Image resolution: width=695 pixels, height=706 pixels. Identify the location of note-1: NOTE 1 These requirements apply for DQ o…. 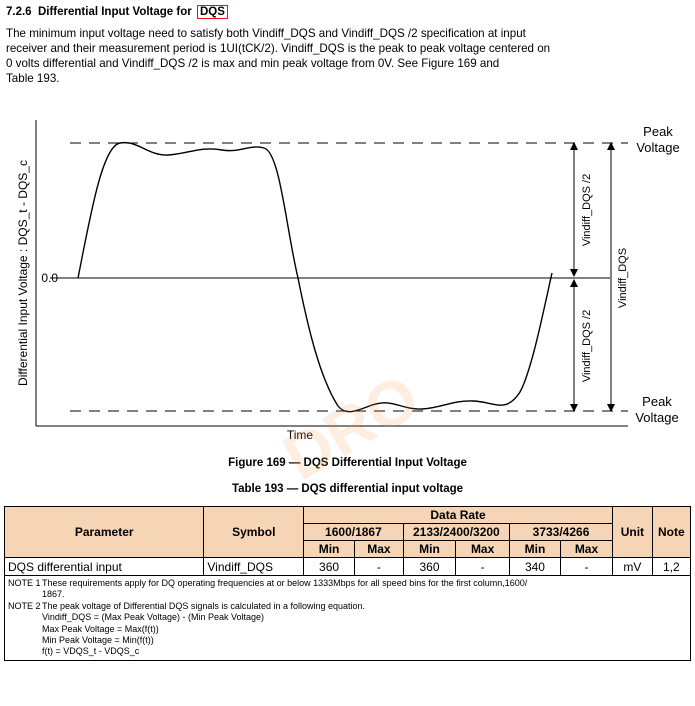
(347, 589).